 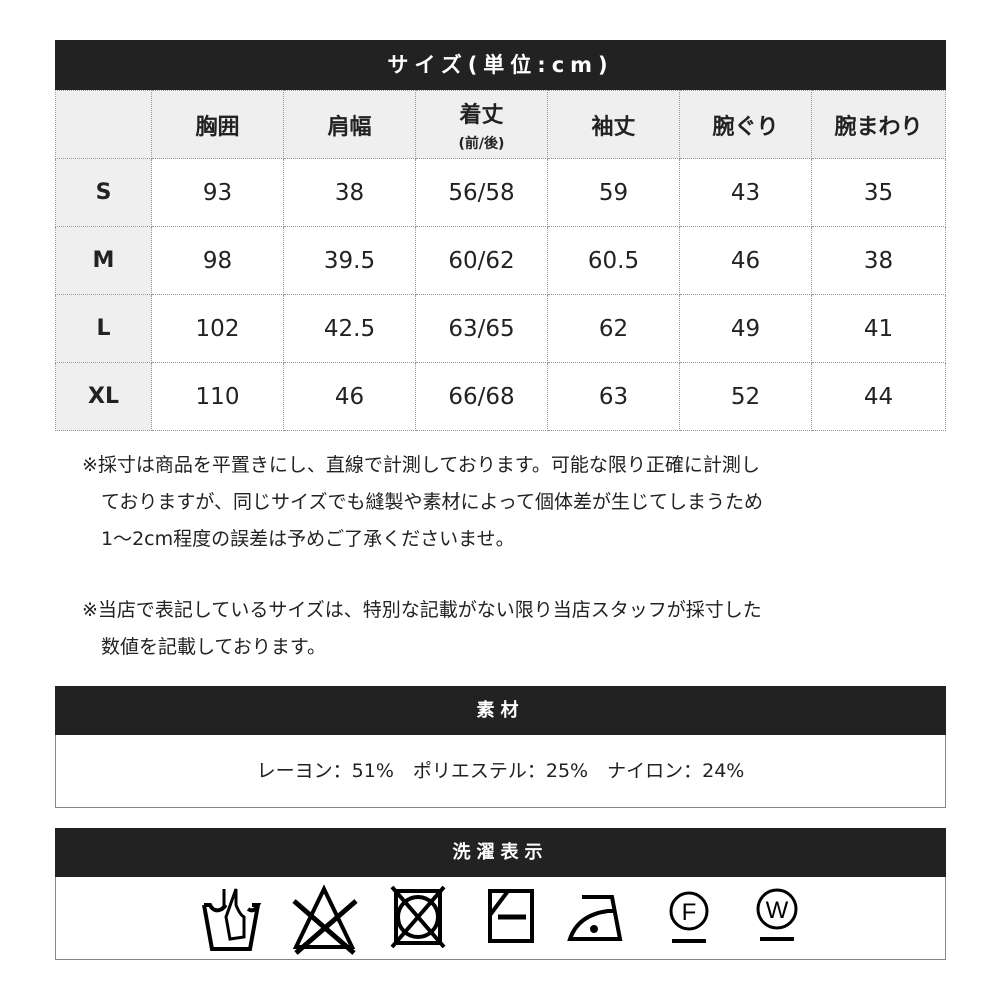 What do you see at coordinates (511, 916) in the screenshot?
I see `line-dry-shade-icon` at bounding box center [511, 916].